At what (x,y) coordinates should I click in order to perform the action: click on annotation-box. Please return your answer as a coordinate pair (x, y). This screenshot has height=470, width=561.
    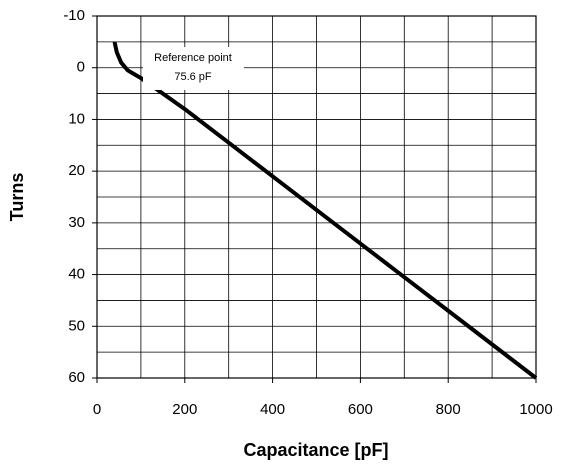
    Looking at the image, I should click on (193, 68).